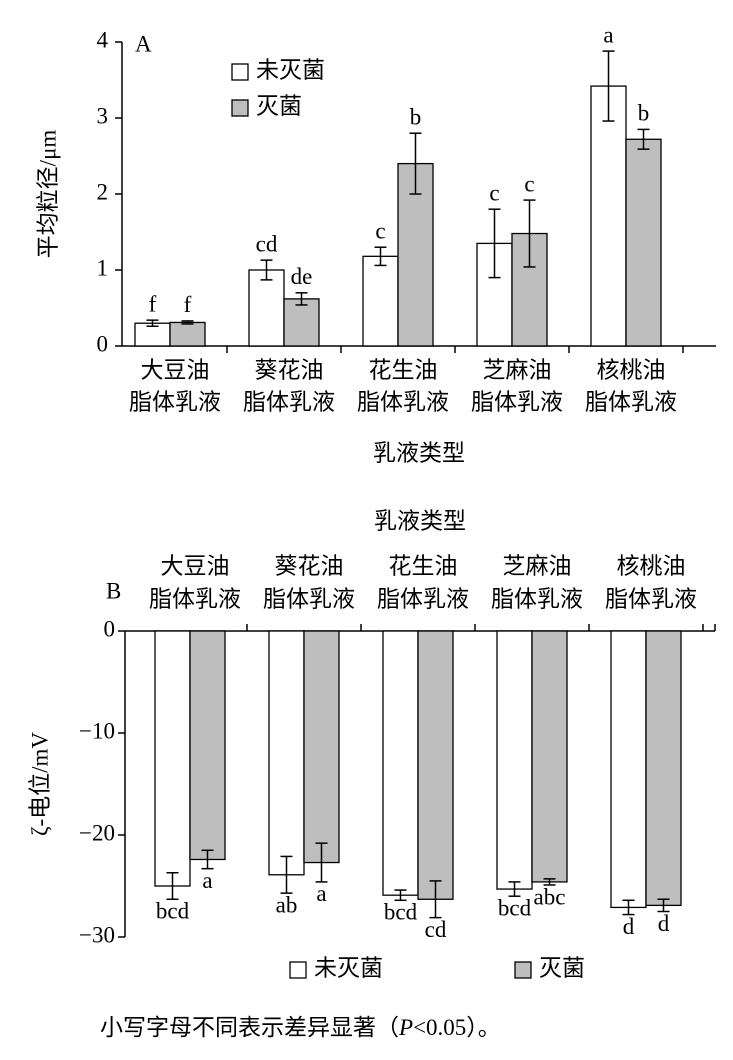 The image size is (733, 1060). I want to click on significance-letter: abc, so click(550, 896).